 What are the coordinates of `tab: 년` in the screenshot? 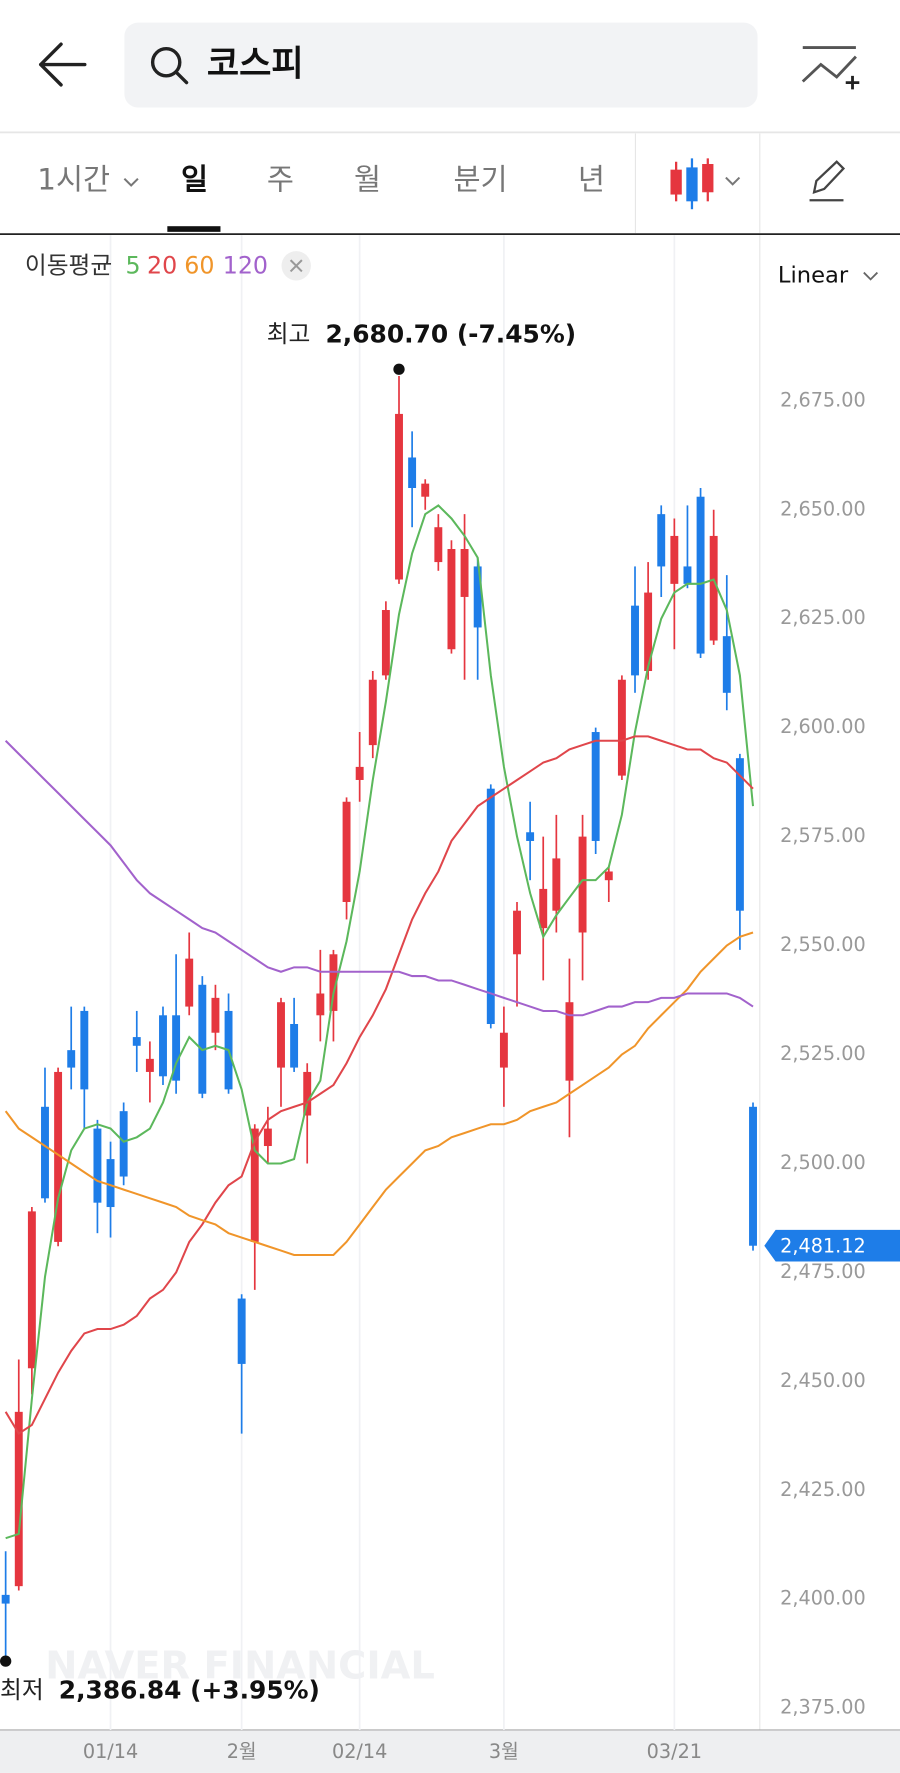 It's located at (591, 179).